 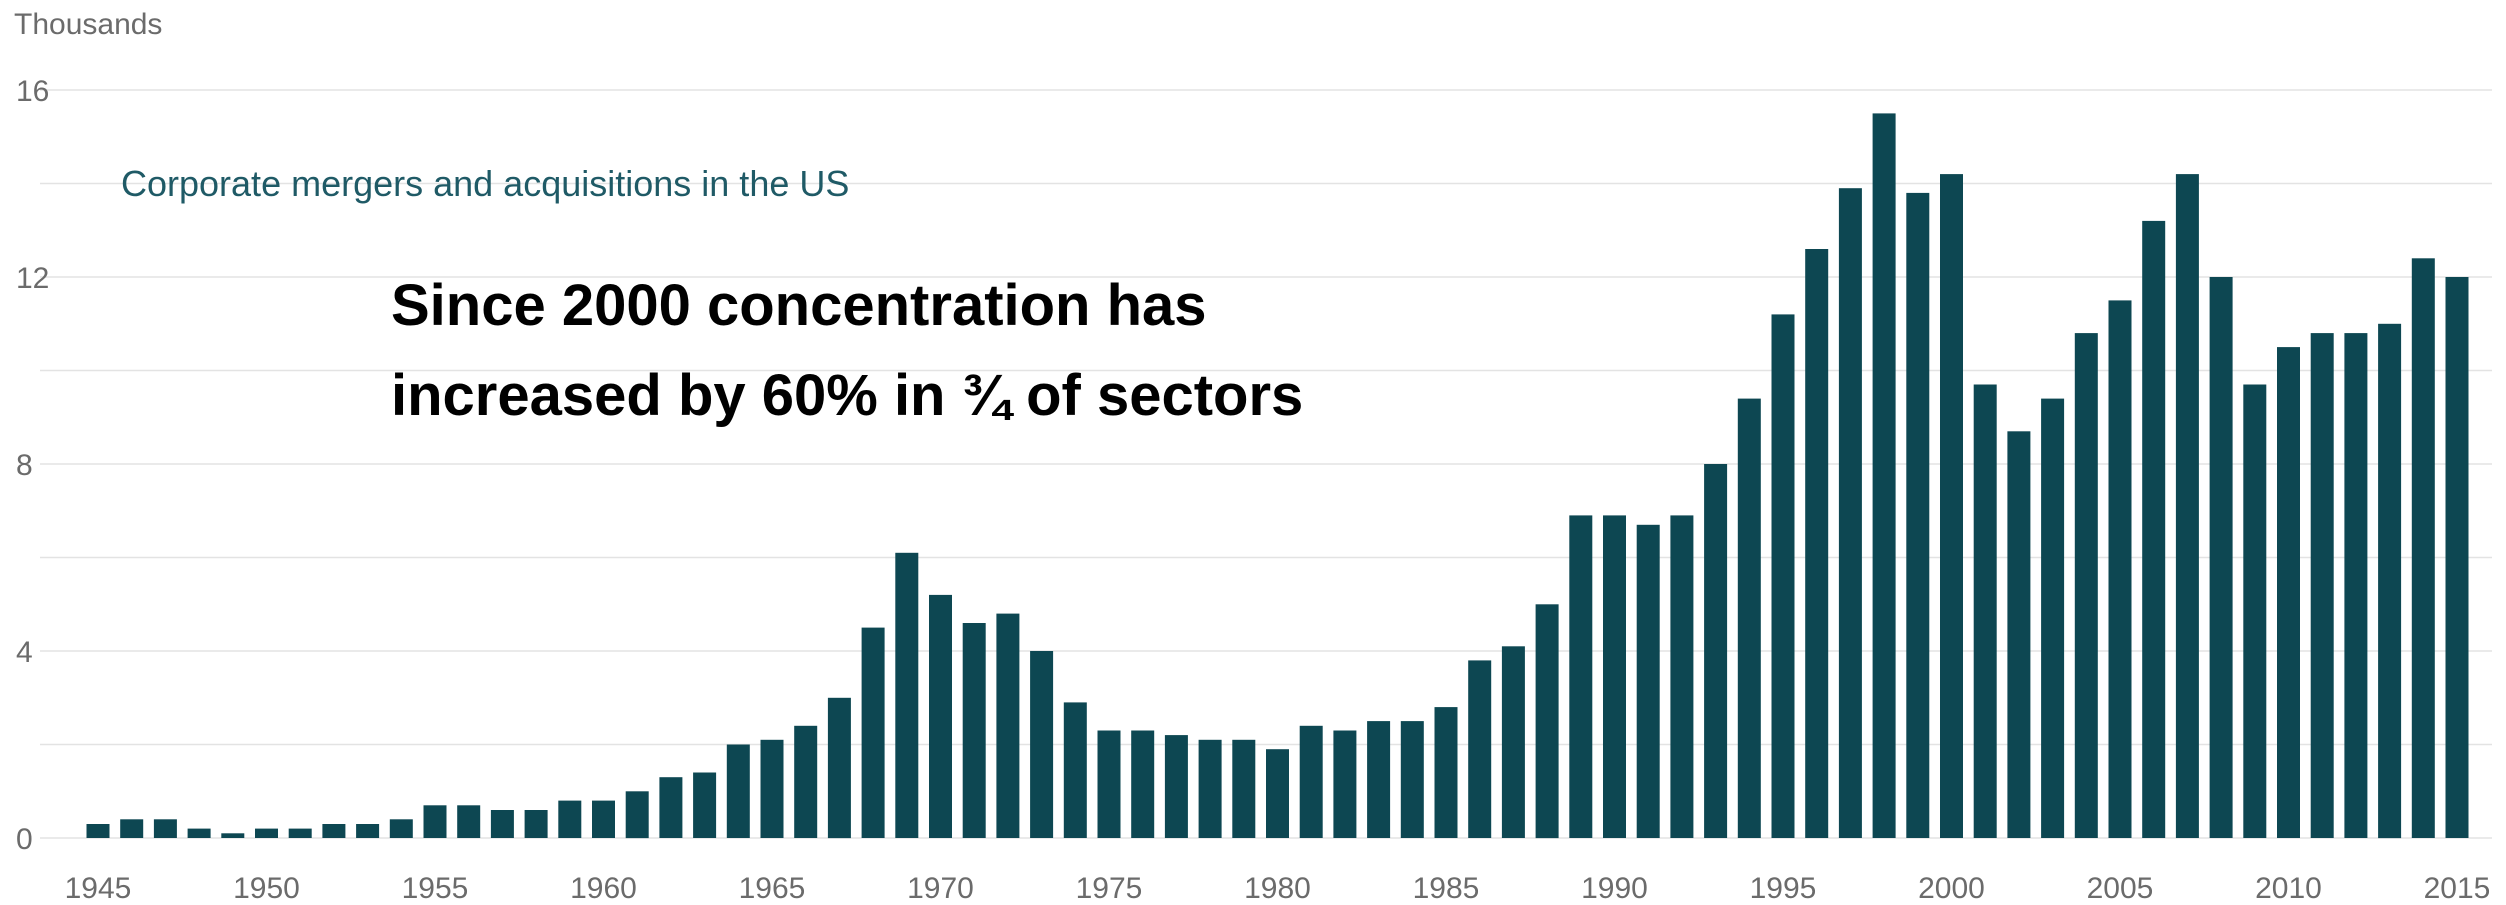 What do you see at coordinates (2322, 585) in the screenshot?
I see `bar-2011` at bounding box center [2322, 585].